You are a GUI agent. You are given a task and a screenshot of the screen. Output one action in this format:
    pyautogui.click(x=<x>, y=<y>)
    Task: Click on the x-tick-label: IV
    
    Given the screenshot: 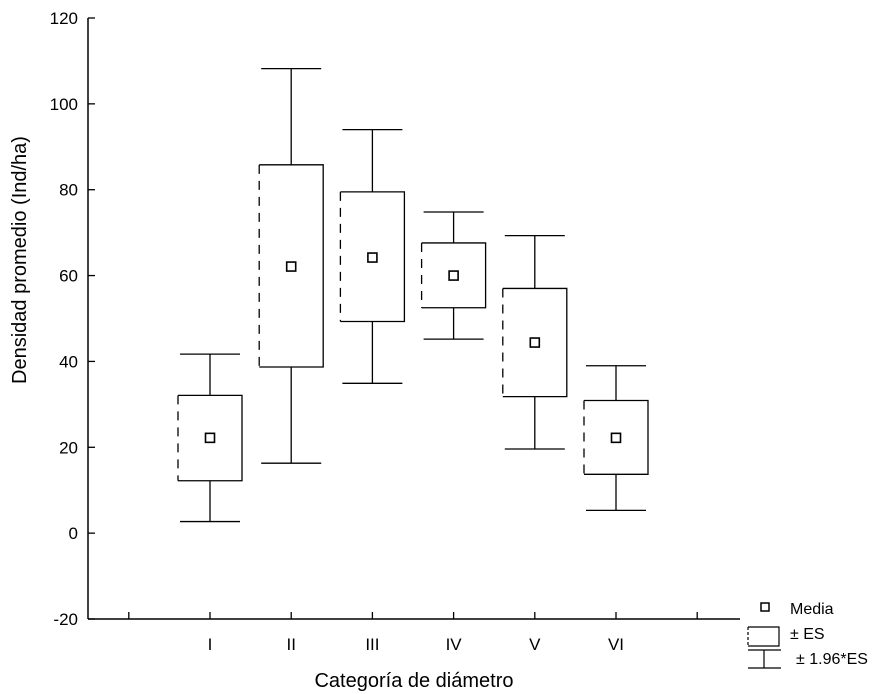 What is the action you would take?
    pyautogui.click(x=454, y=644)
    